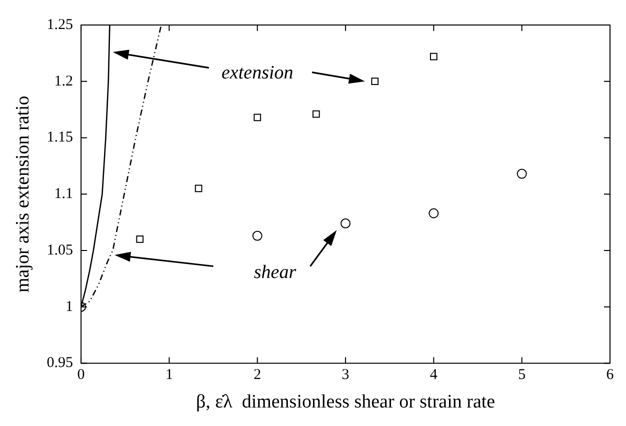  I want to click on x-tick-label: 6, so click(610, 375).